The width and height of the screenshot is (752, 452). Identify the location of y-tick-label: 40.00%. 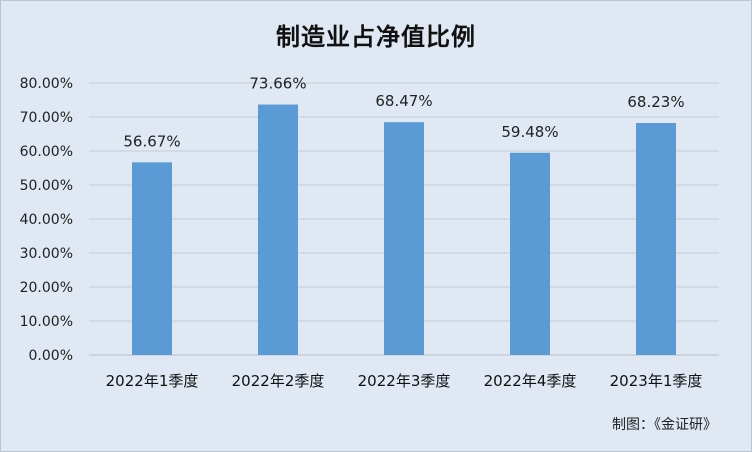
(46, 220).